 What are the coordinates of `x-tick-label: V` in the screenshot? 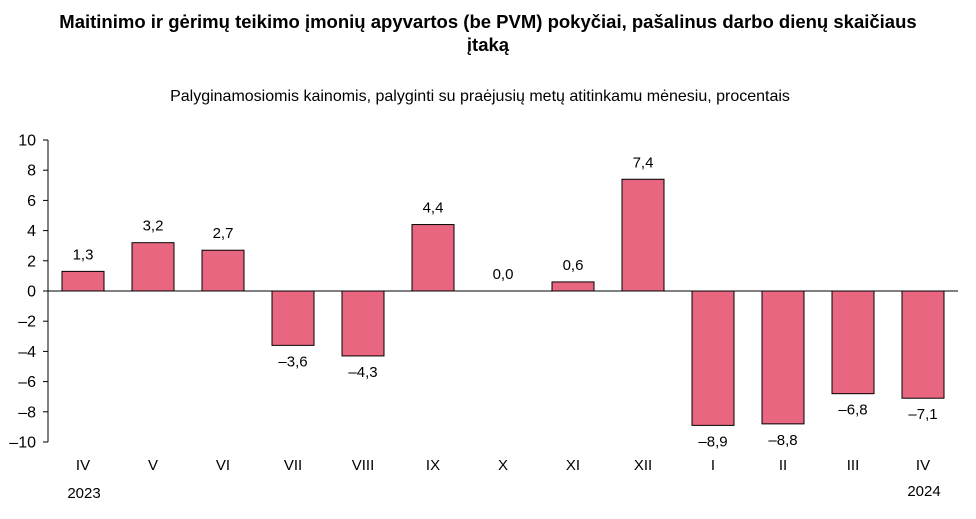 It's located at (153, 465).